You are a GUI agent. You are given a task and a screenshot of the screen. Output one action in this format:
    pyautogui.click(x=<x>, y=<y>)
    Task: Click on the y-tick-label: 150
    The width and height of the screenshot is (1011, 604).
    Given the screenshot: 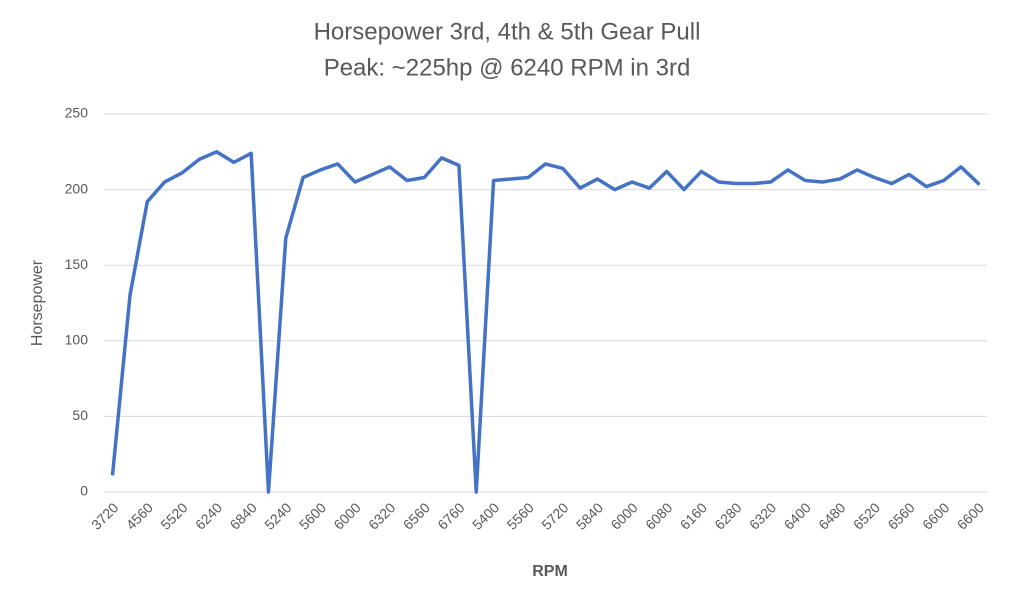 What is the action you would take?
    pyautogui.click(x=77, y=264)
    